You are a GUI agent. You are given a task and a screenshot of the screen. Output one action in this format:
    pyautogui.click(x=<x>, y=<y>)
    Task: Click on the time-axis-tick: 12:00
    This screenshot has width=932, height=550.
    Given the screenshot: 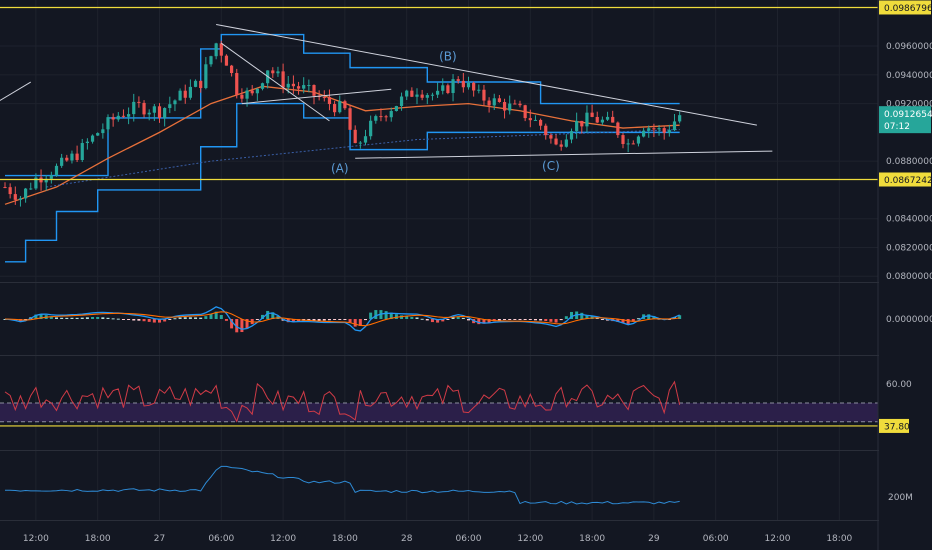 What is the action you would take?
    pyautogui.click(x=283, y=539)
    